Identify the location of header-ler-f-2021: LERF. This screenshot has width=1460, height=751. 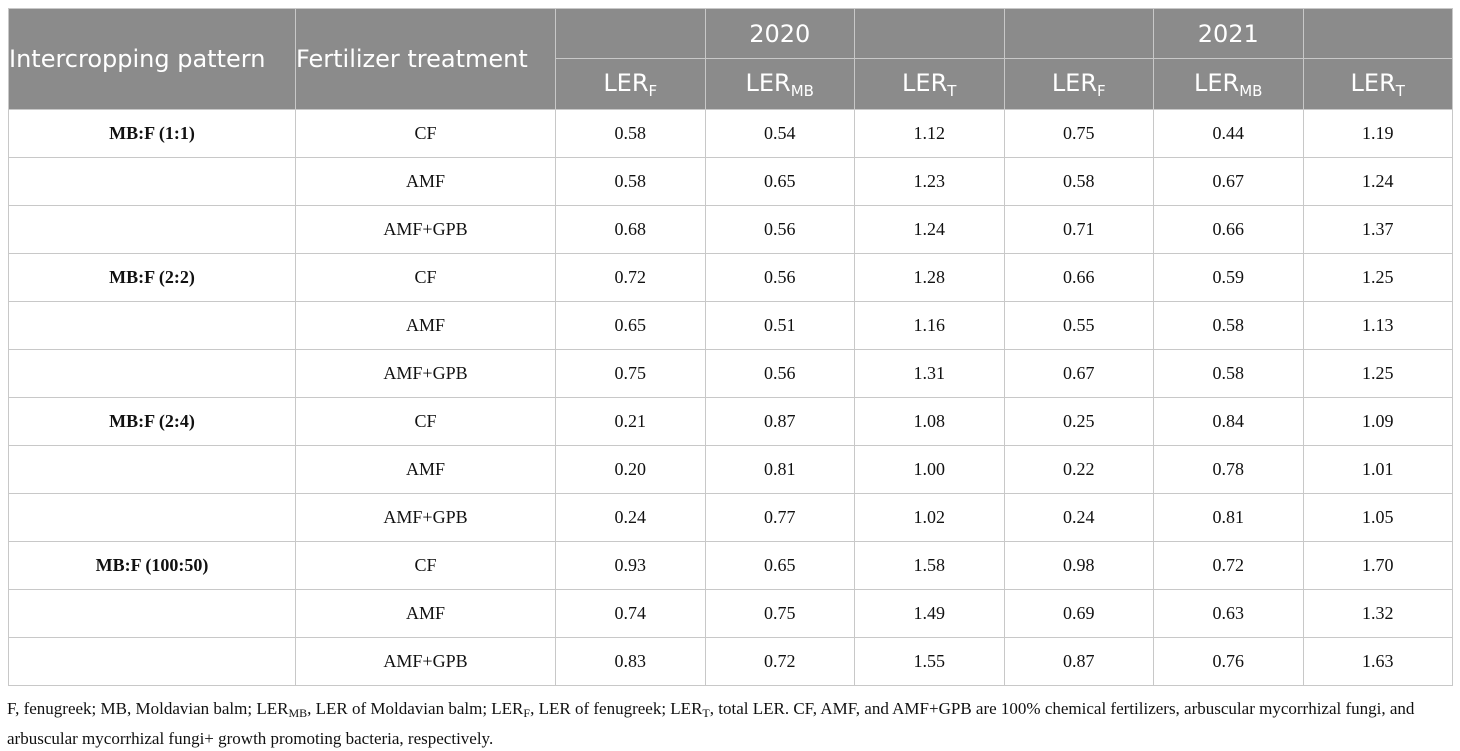
(1078, 84).